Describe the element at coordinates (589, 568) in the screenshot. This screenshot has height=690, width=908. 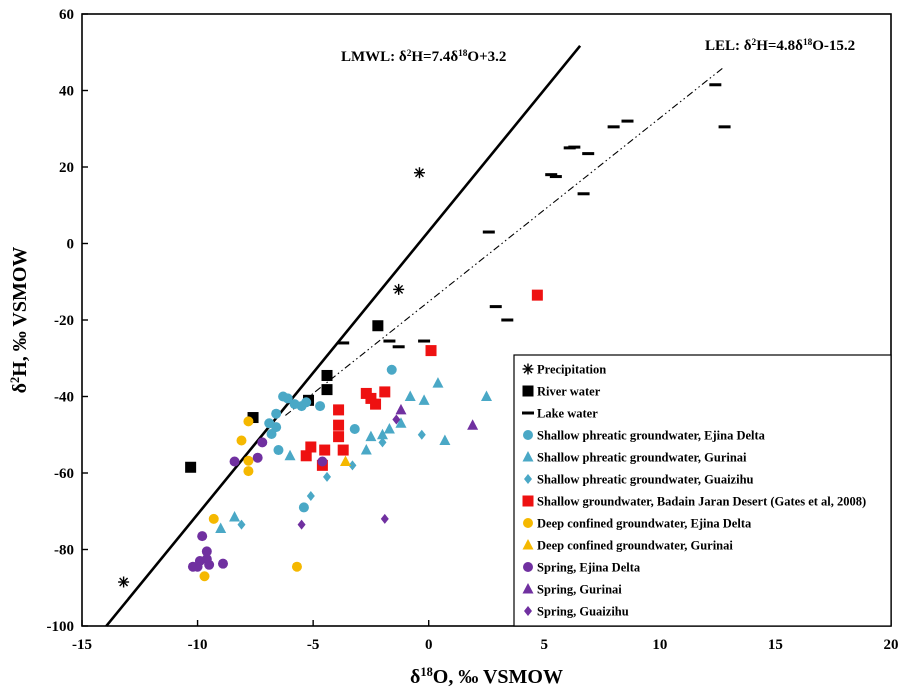
I see `legend-label: Spring, Ejina Delta` at that location.